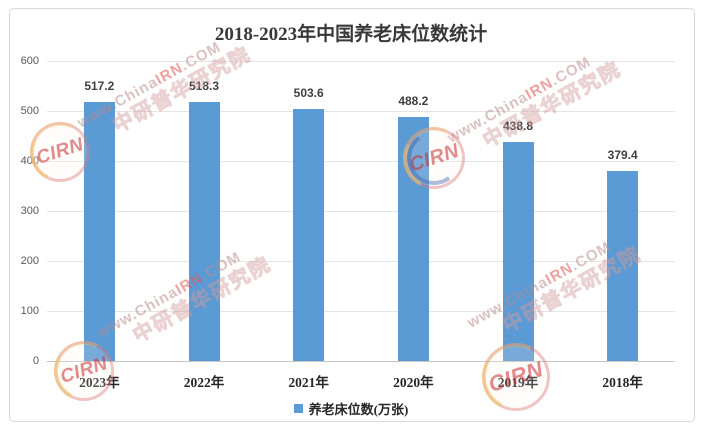 This screenshot has width=702, height=434. Describe the element at coordinates (309, 235) in the screenshot. I see `bar-2021年` at that location.